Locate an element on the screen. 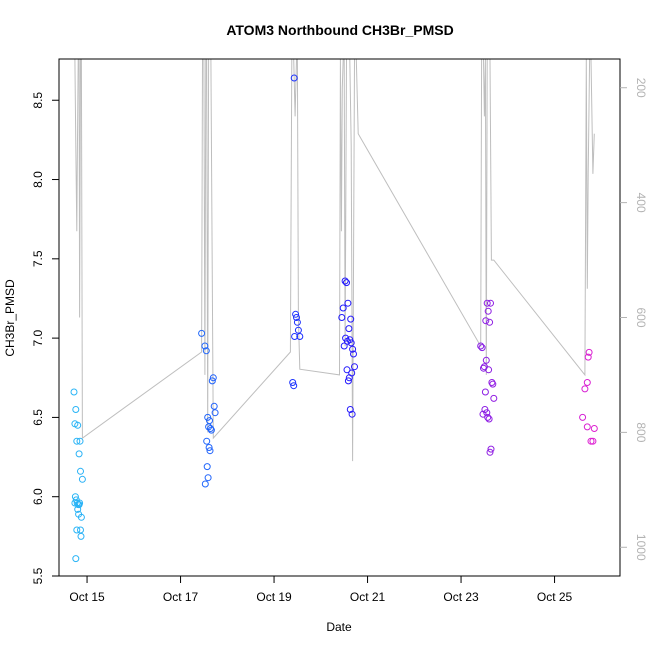 The image size is (650, 650). y-right-tick-label: 400 is located at coordinates (641, 203).